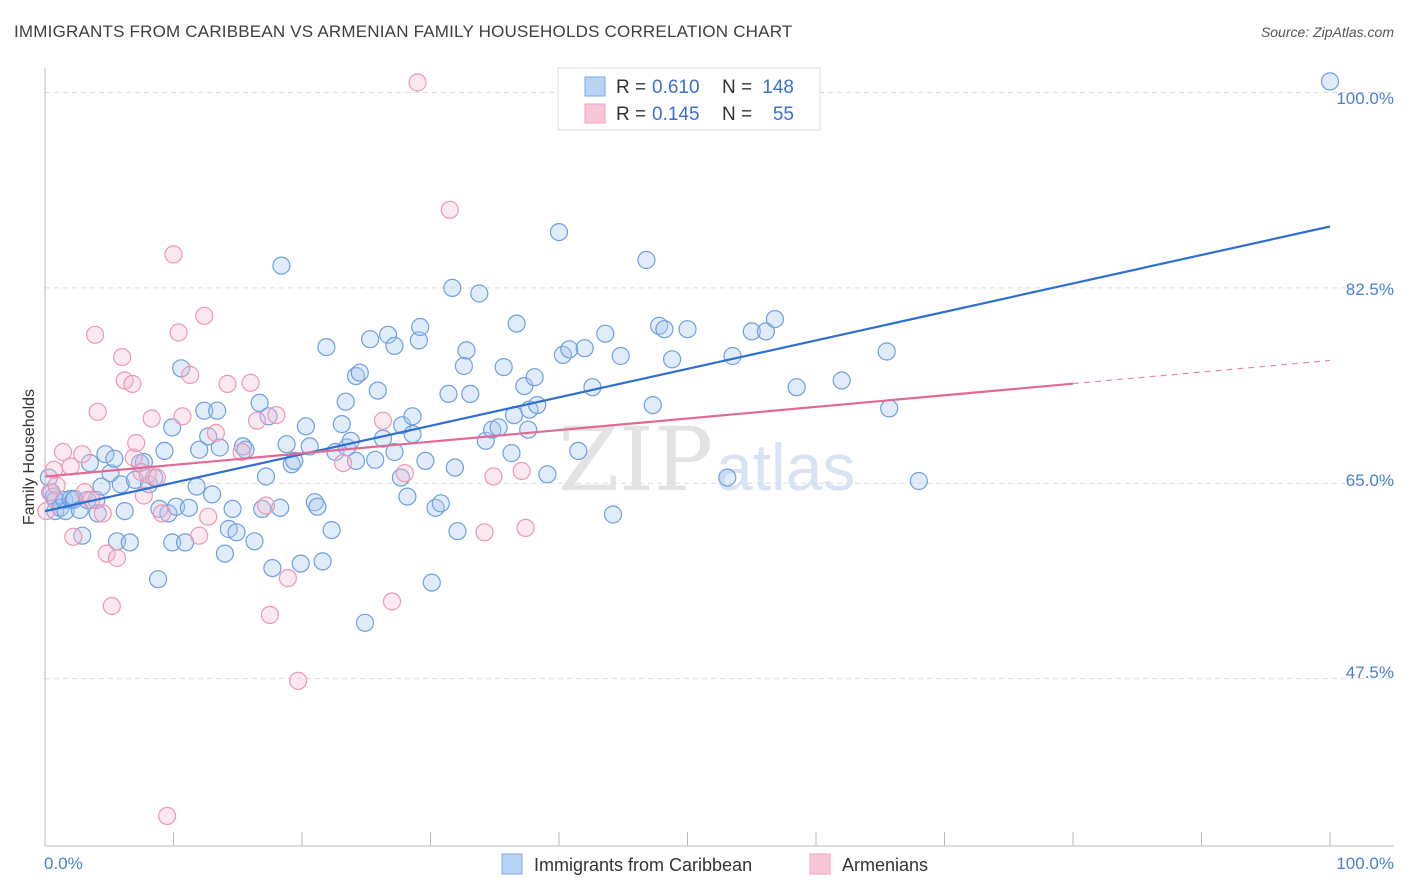 The image size is (1406, 892). Describe the element at coordinates (737, 114) in the screenshot. I see `legend-n-label-2: N =` at that location.